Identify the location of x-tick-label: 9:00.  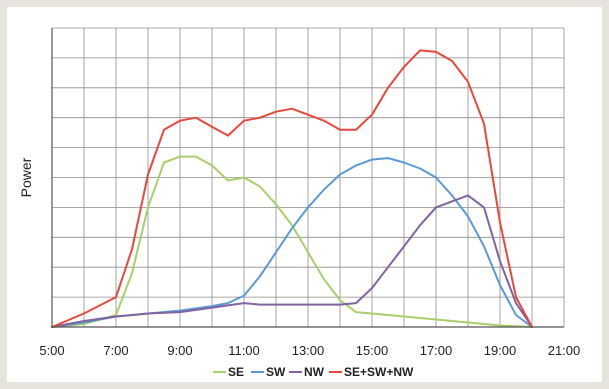
(179, 350).